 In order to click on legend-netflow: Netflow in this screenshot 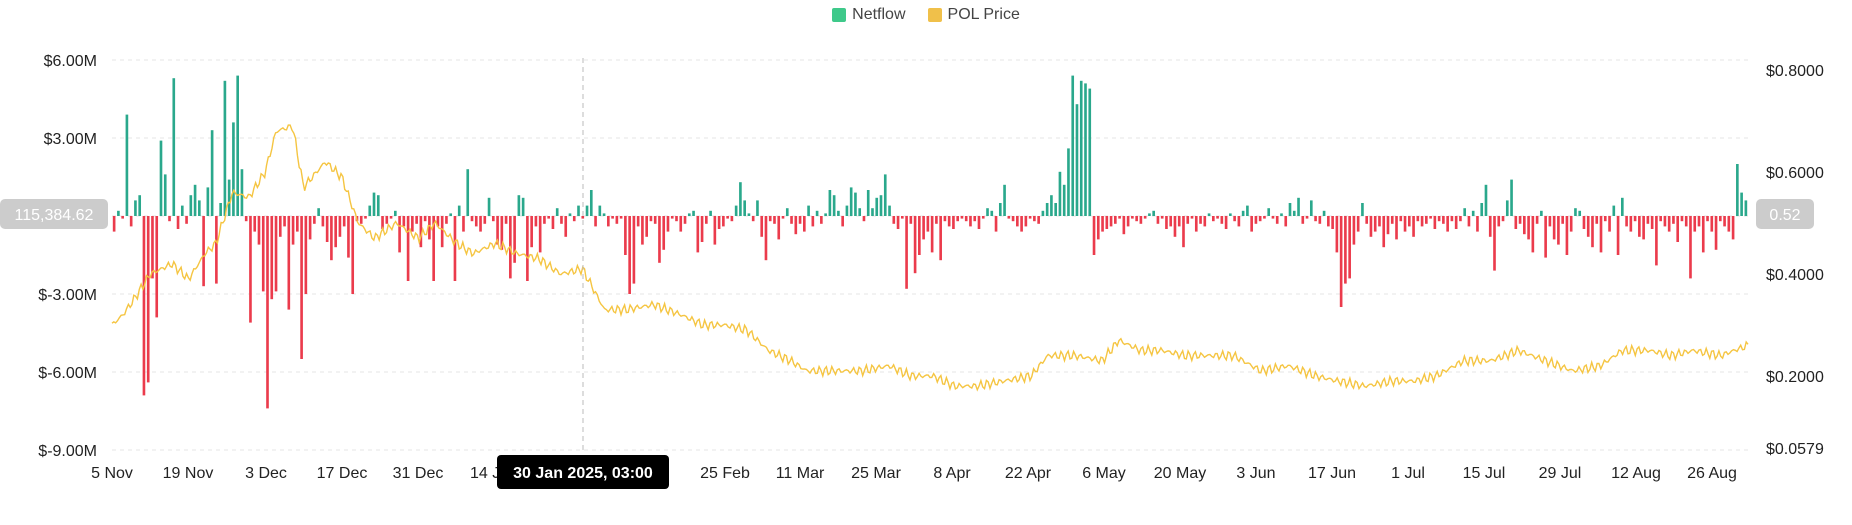, I will do `click(869, 15)`.